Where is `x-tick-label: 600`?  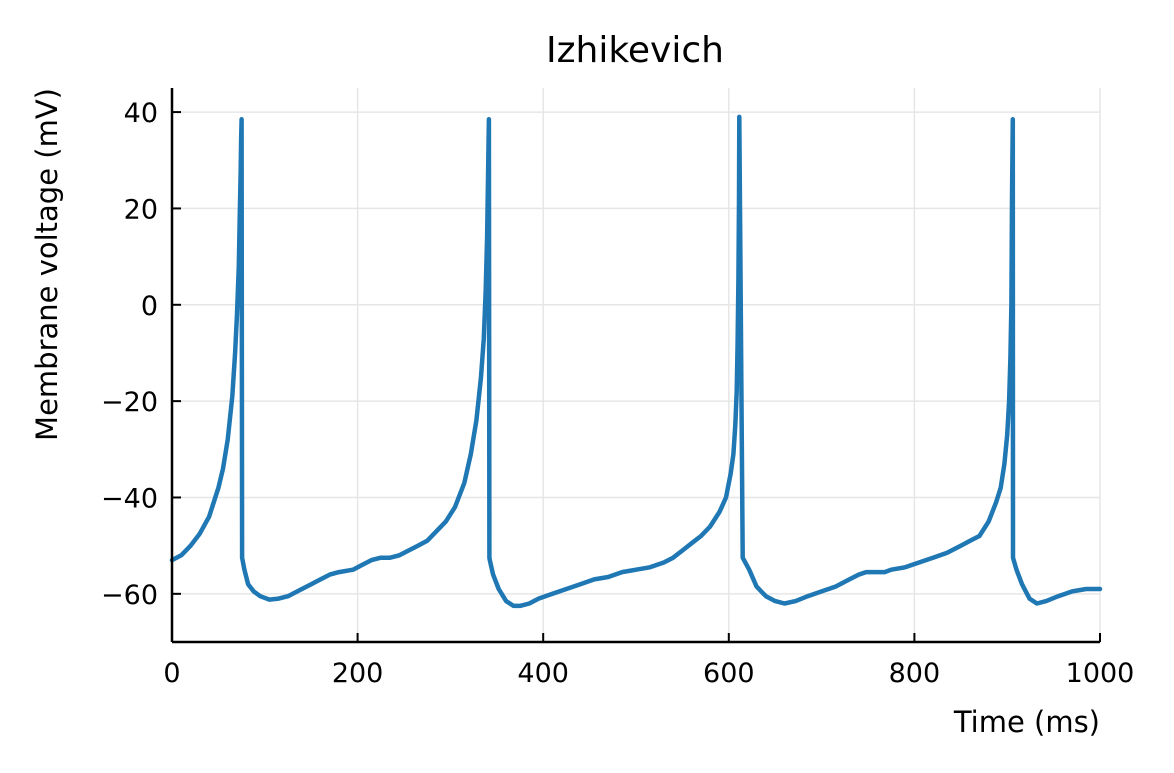 x-tick-label: 600 is located at coordinates (729, 673).